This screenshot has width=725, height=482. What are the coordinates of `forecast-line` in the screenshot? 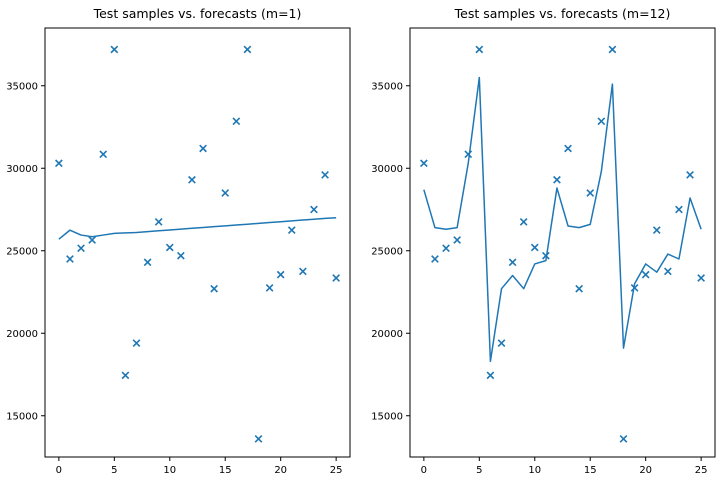 It's located at (197, 228).